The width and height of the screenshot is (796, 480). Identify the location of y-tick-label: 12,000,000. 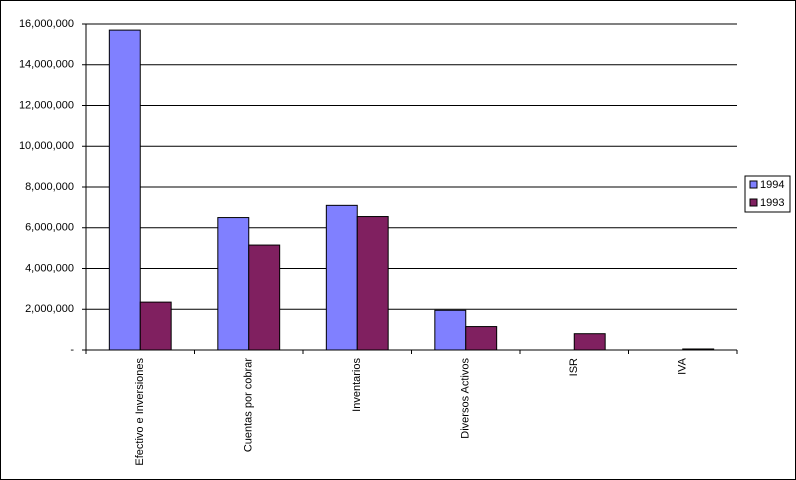
(46, 105).